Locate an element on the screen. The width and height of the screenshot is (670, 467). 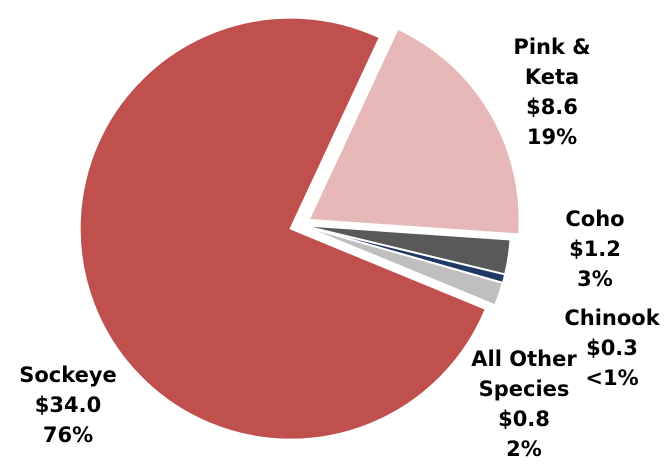
data-label-all-other-species: All Other Species $0.8 2% is located at coordinates (524, 404).